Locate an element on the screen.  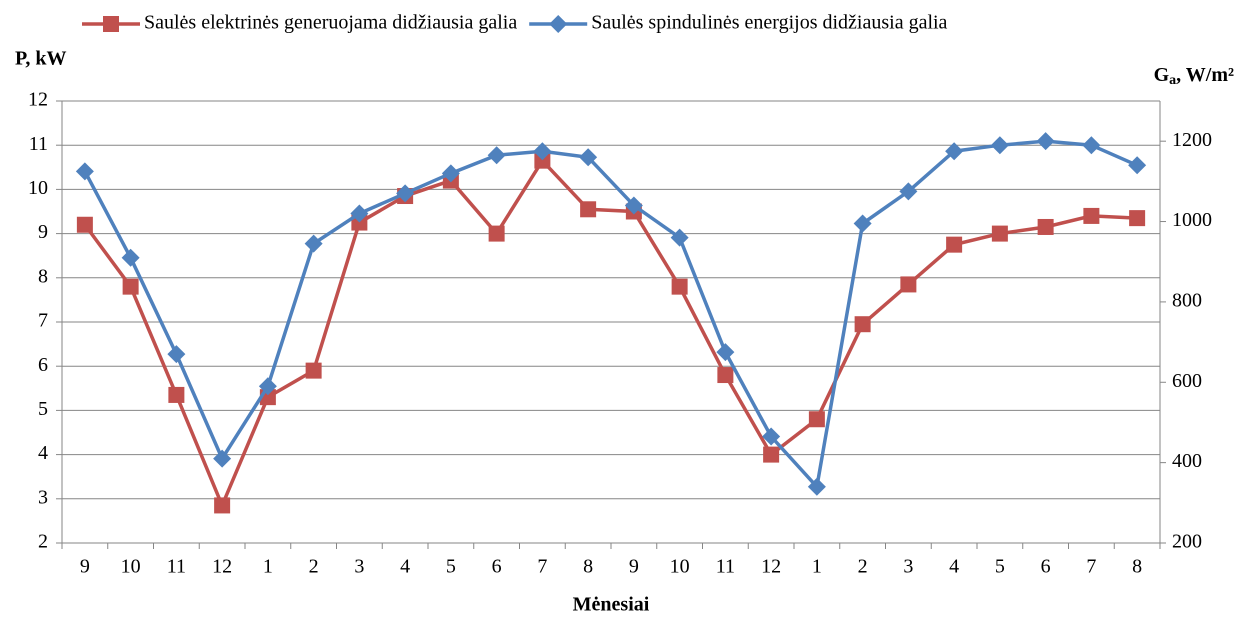
y-tick-label: 8 is located at coordinates (43, 276).